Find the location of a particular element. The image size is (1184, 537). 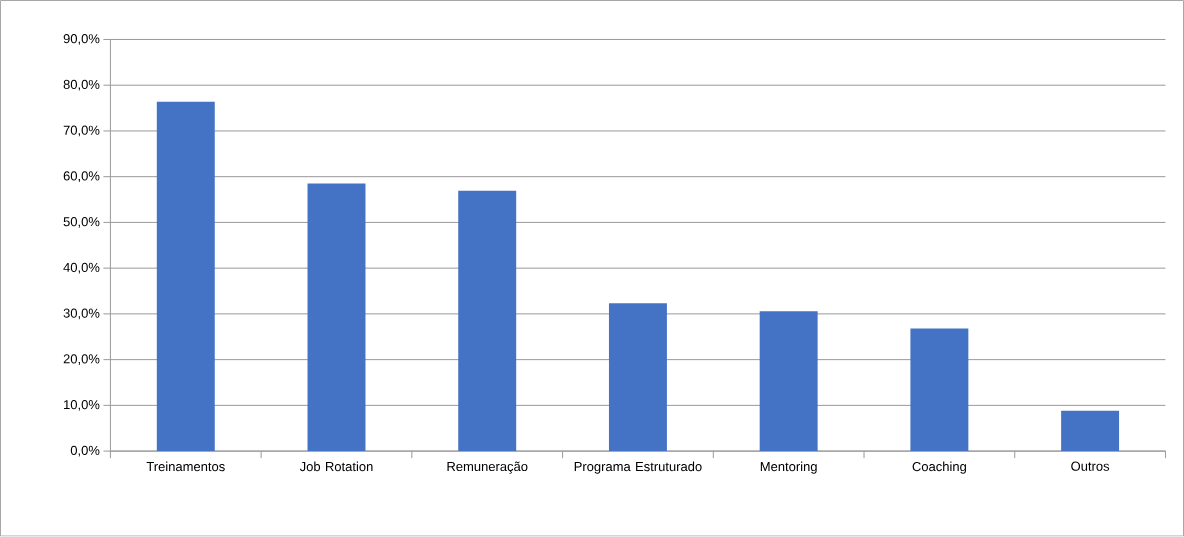

y-tick-label: 30,0% is located at coordinates (81, 314).